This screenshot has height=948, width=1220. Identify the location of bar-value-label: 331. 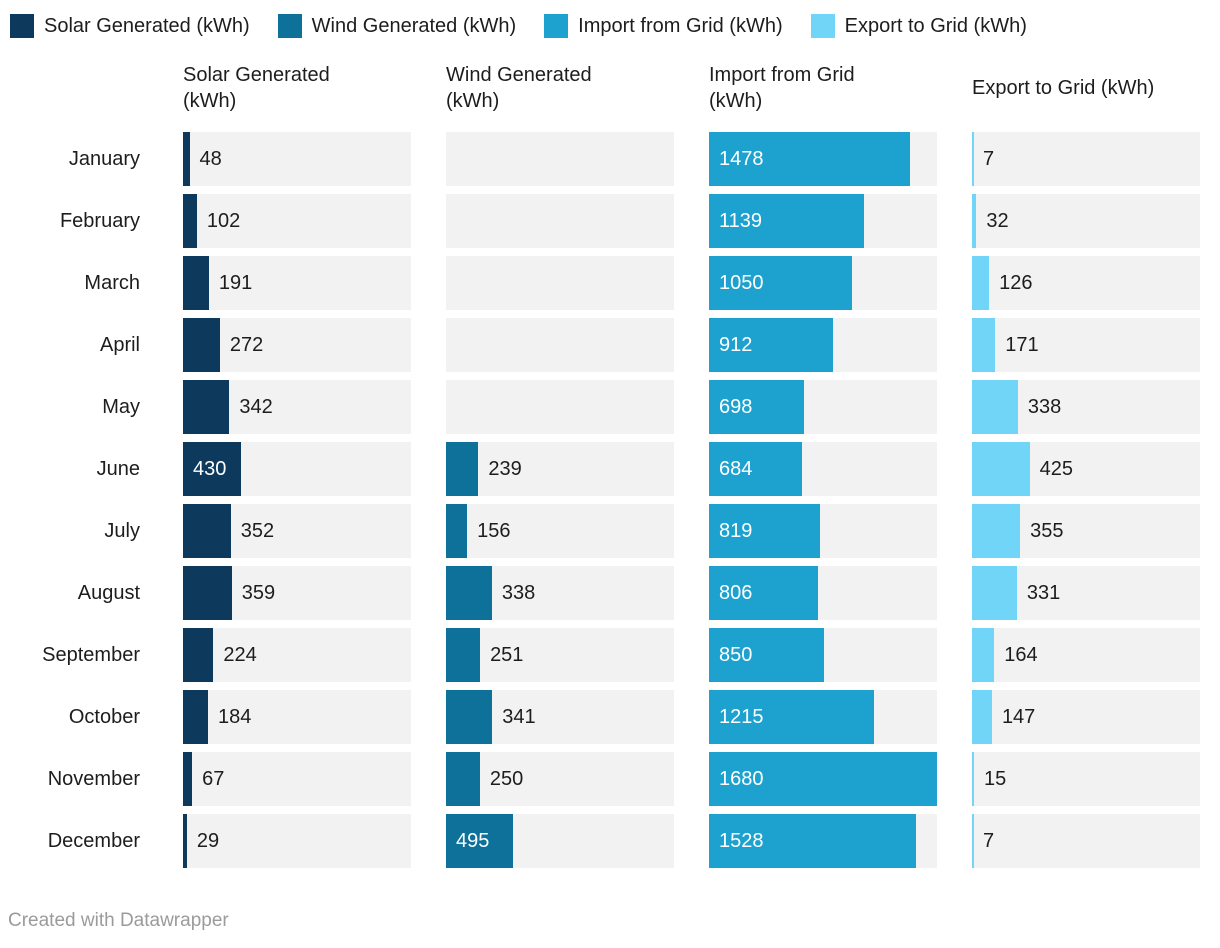
(1043, 593).